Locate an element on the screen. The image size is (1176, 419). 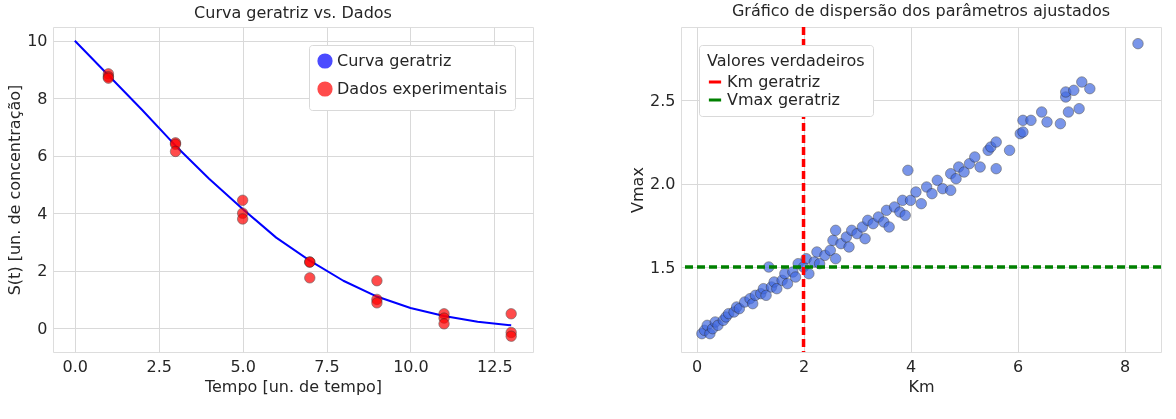
chart-title: Gráfico de dispersão dos parâmetros ajustados is located at coordinates (921, 11).